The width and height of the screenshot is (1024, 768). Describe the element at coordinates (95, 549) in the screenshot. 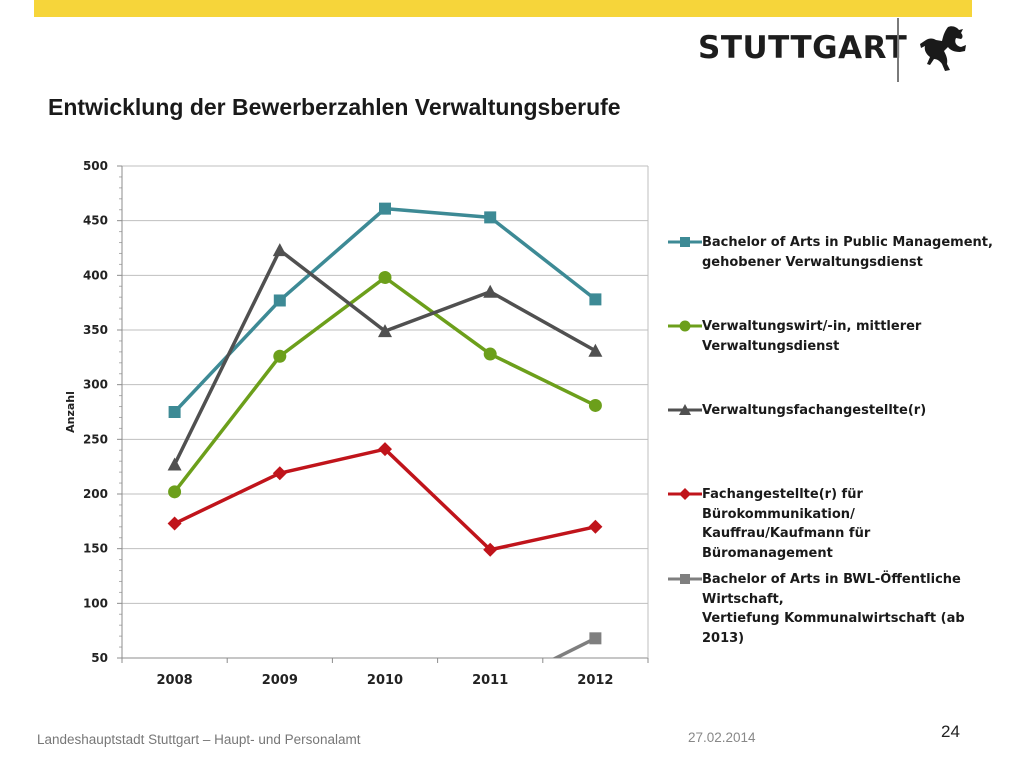

I see `y-tick-label: 150` at that location.